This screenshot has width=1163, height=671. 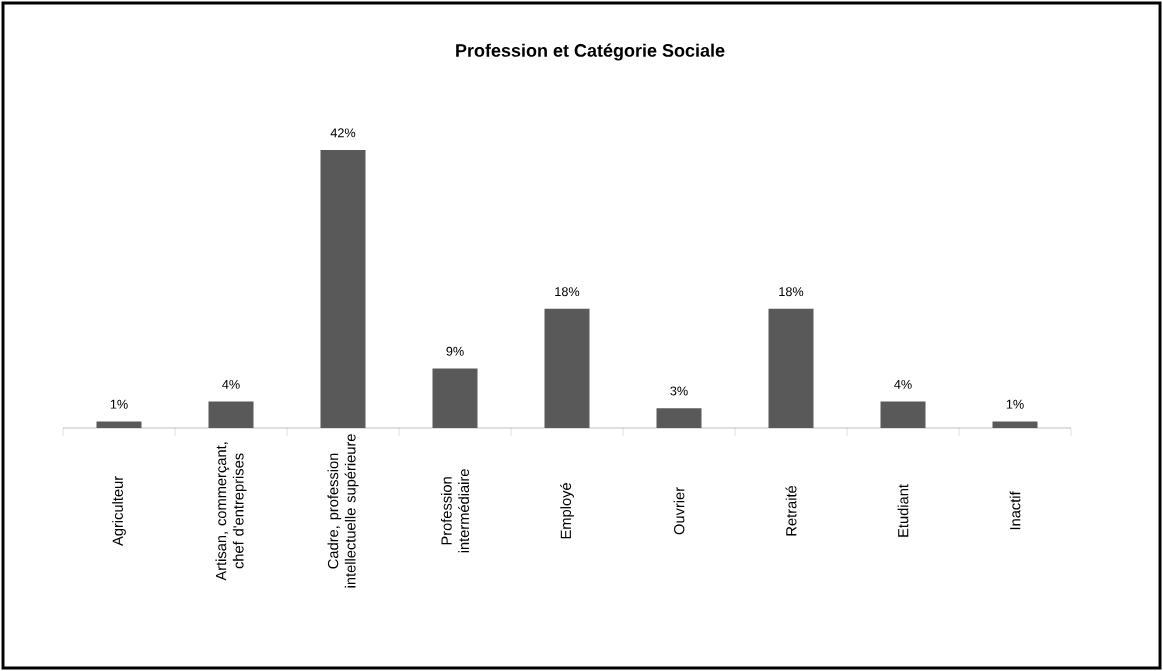 I want to click on data-label: 42%, so click(x=343, y=133).